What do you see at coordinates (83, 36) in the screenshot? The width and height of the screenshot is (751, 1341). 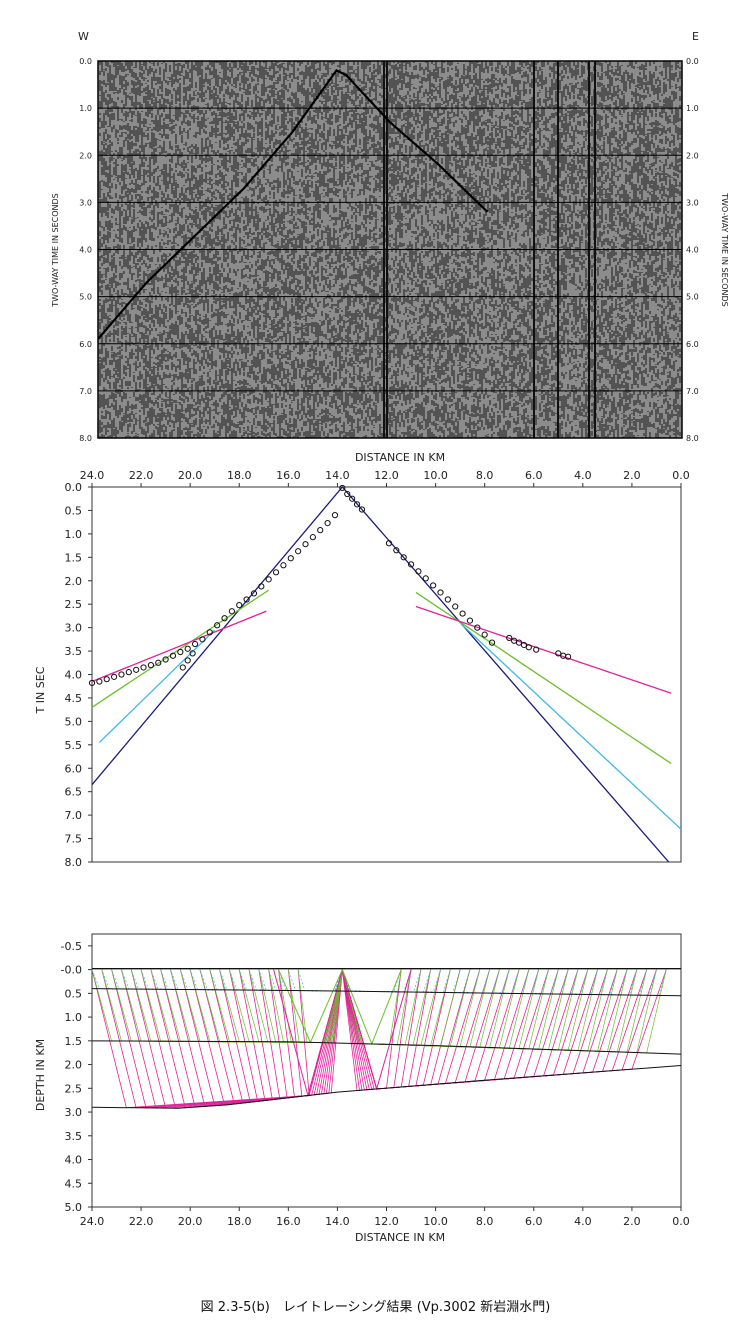 I see `west-label: W` at bounding box center [83, 36].